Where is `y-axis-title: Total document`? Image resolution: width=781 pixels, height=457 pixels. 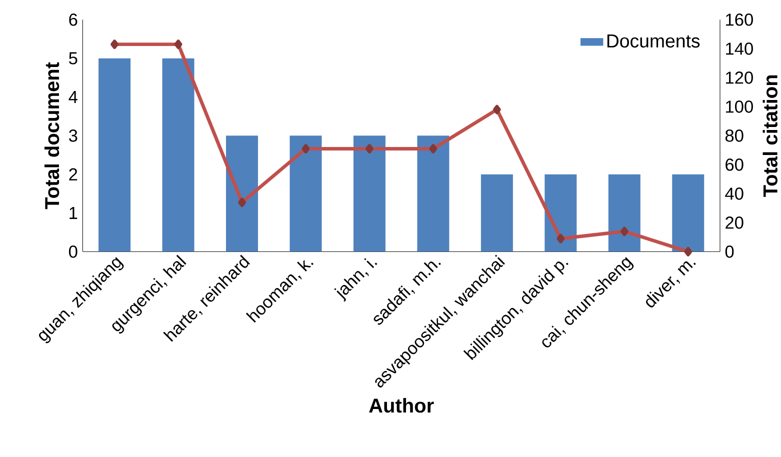 y-axis-title: Total document is located at coordinates (52, 136).